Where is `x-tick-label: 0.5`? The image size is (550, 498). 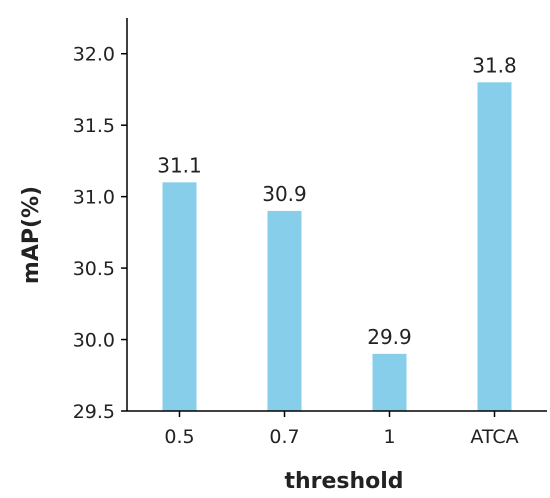 x-tick-label: 0.5 is located at coordinates (179, 437).